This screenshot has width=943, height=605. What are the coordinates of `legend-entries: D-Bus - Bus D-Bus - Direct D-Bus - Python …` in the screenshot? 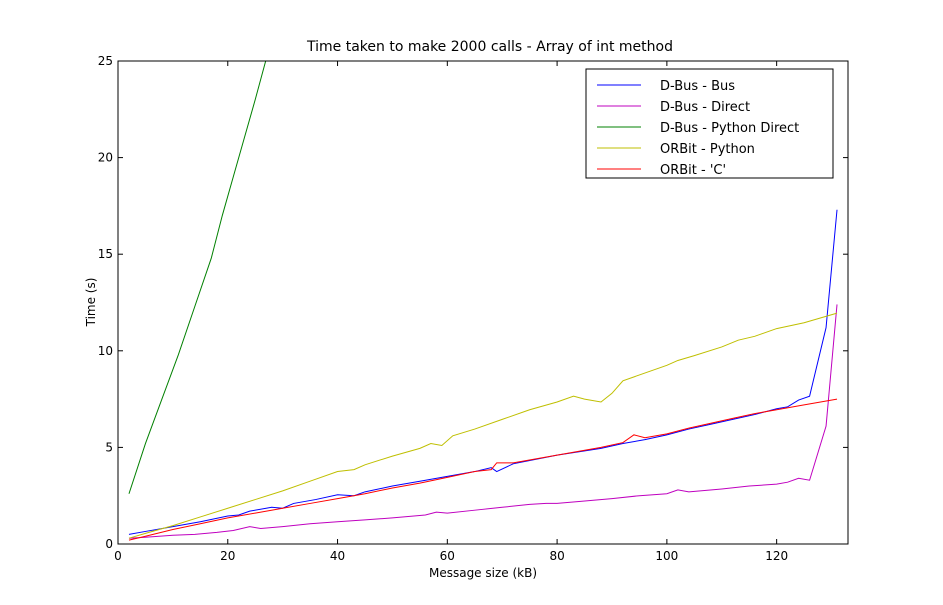 It's located at (698, 128).